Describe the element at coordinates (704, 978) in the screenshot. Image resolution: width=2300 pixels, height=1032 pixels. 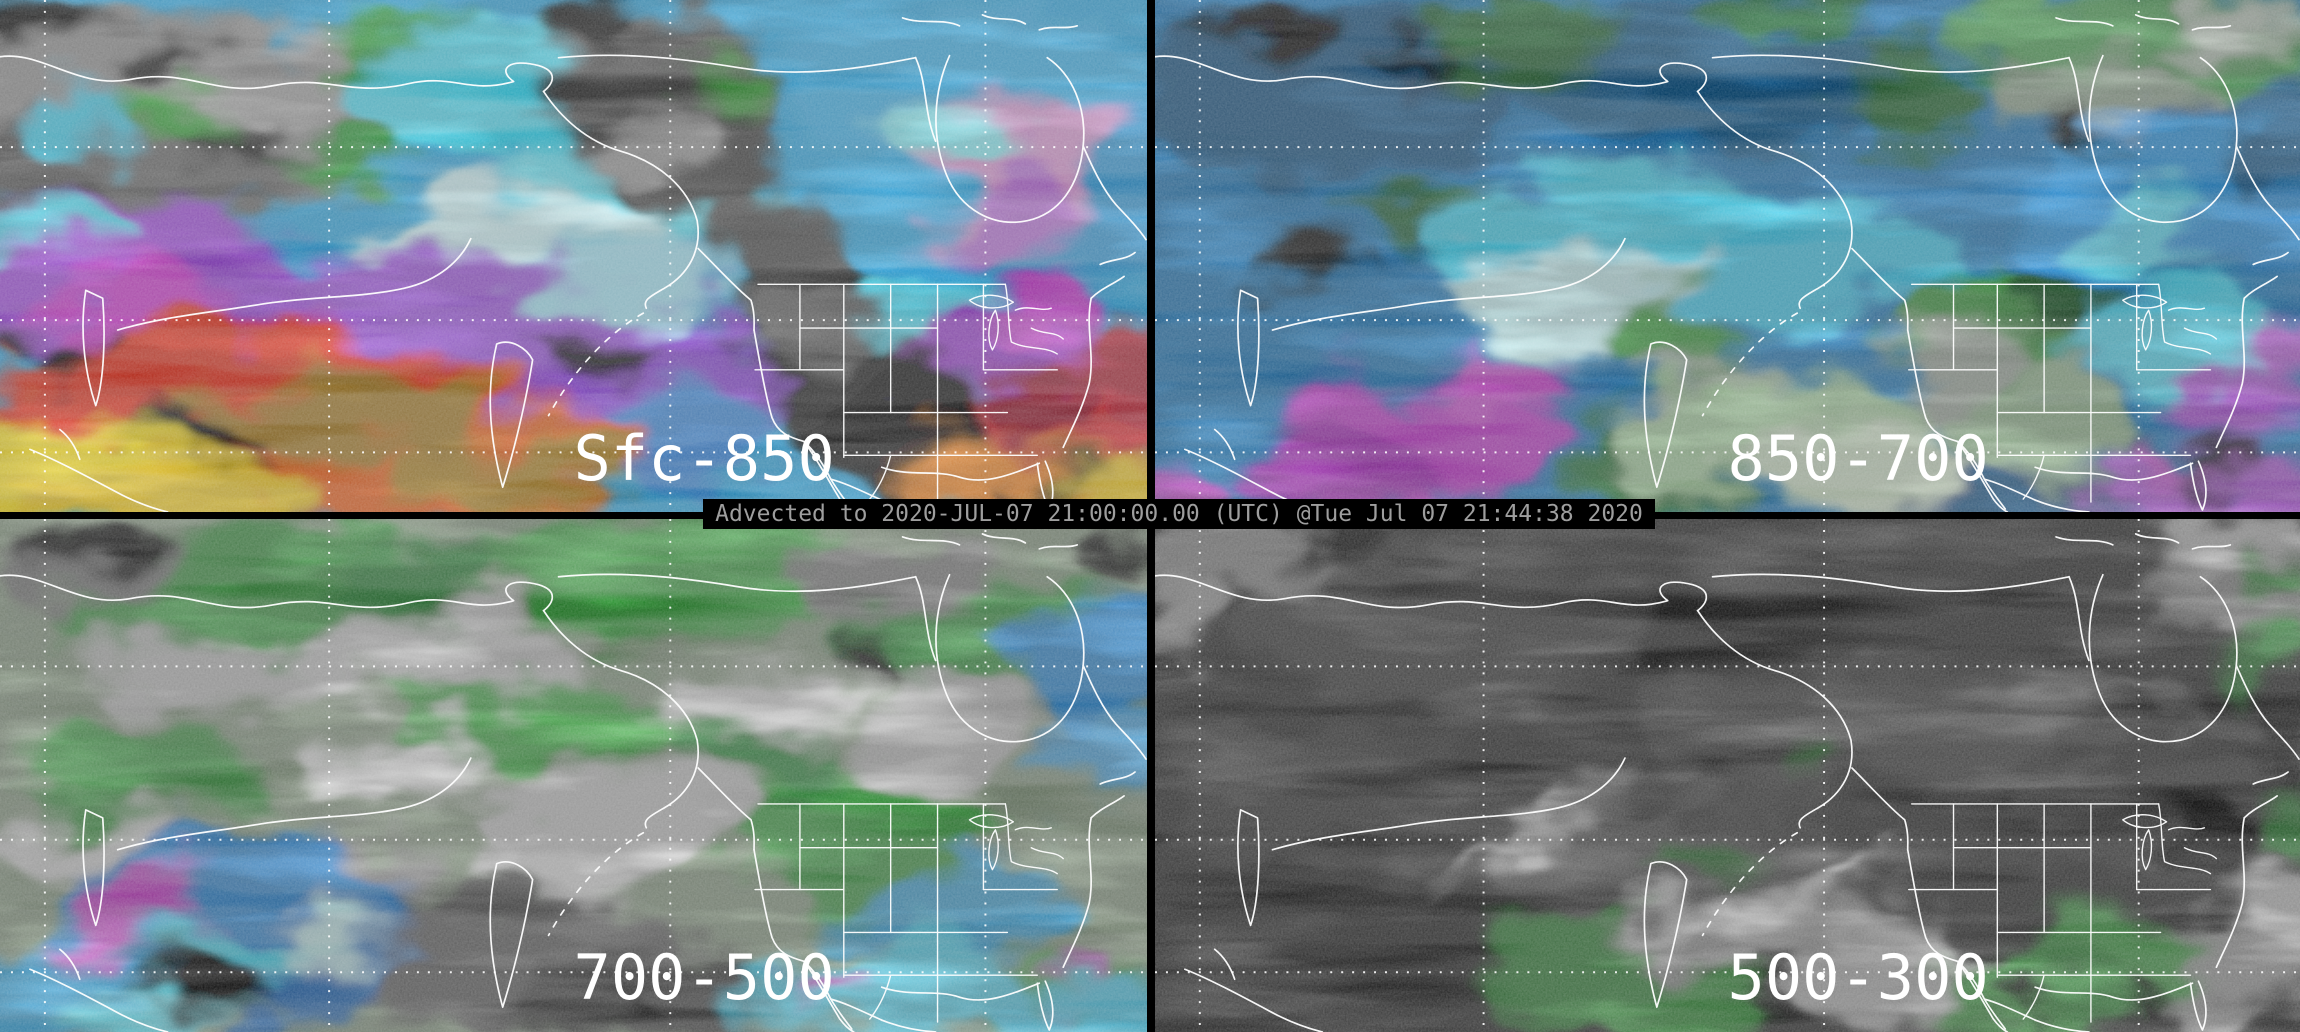
I see `layer-label-700-500: 700-500` at that location.